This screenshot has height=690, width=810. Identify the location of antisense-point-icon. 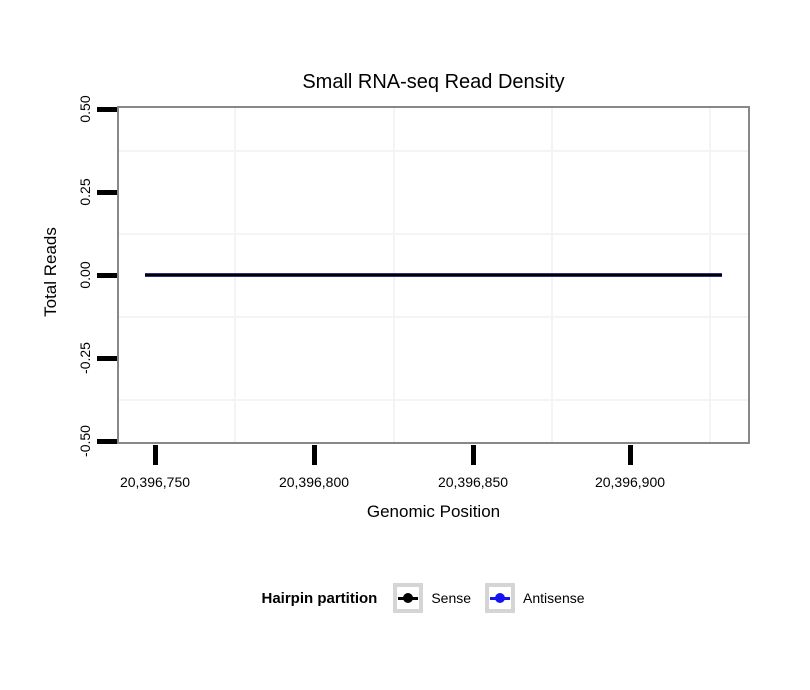
(500, 598).